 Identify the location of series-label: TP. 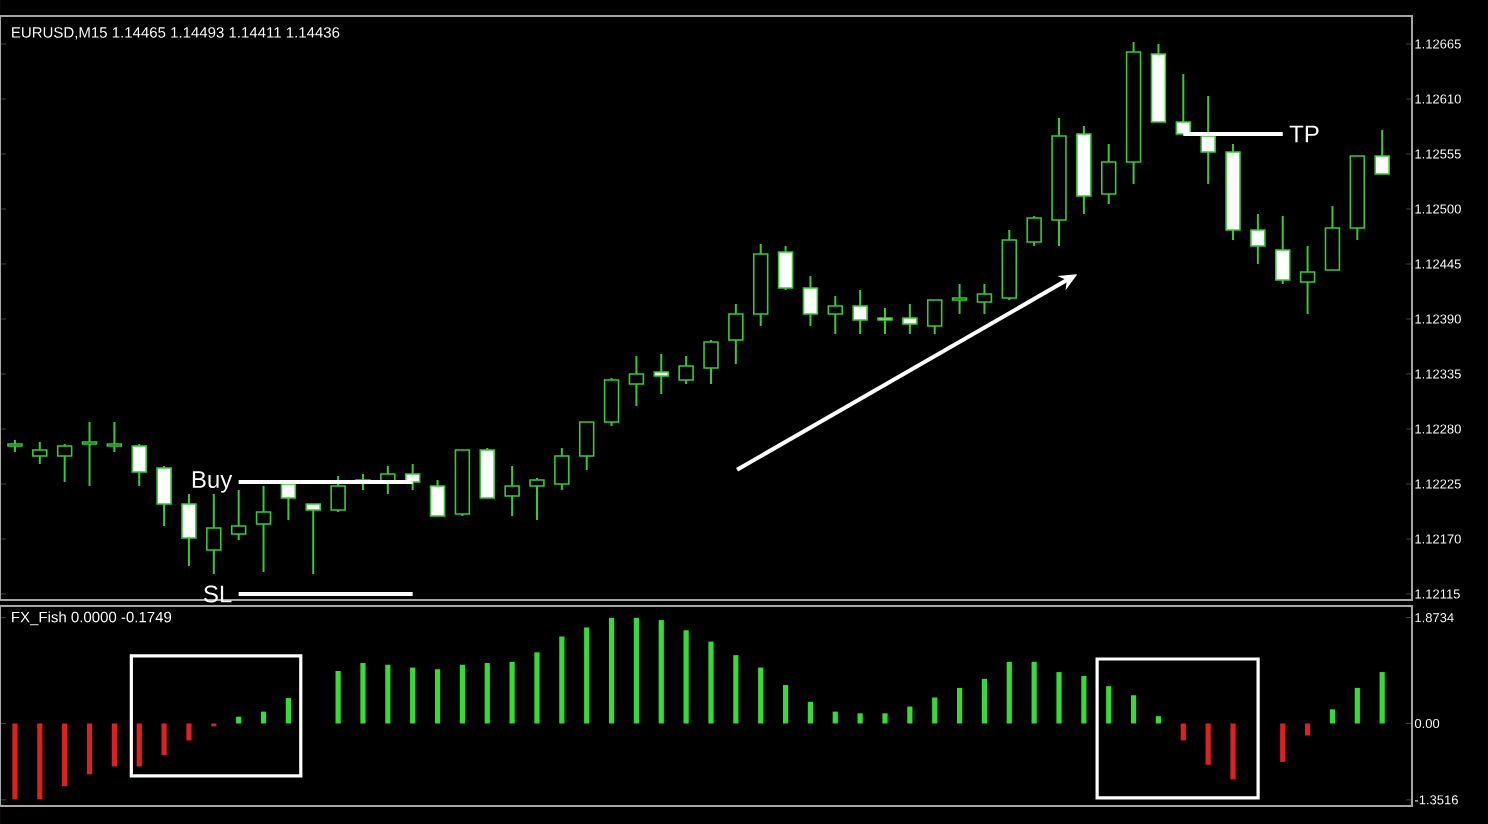
(1304, 134).